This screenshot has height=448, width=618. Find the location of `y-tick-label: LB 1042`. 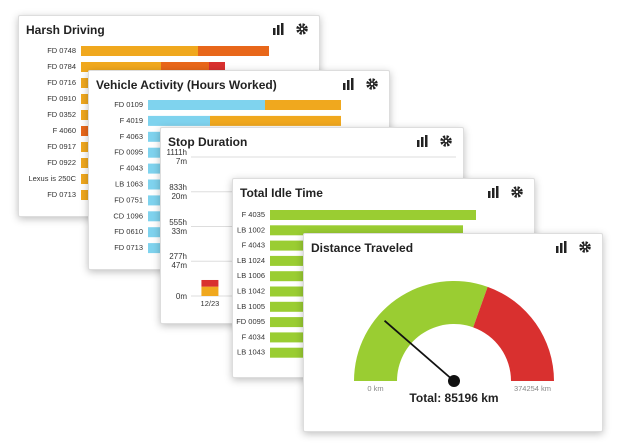

y-tick-label: LB 1042 is located at coordinates (251, 290).